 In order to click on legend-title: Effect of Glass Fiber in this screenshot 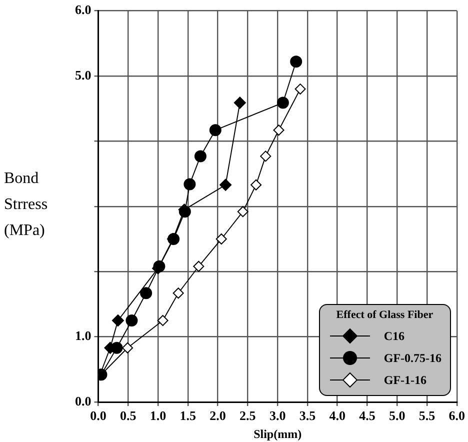, I will do `click(384, 315)`.